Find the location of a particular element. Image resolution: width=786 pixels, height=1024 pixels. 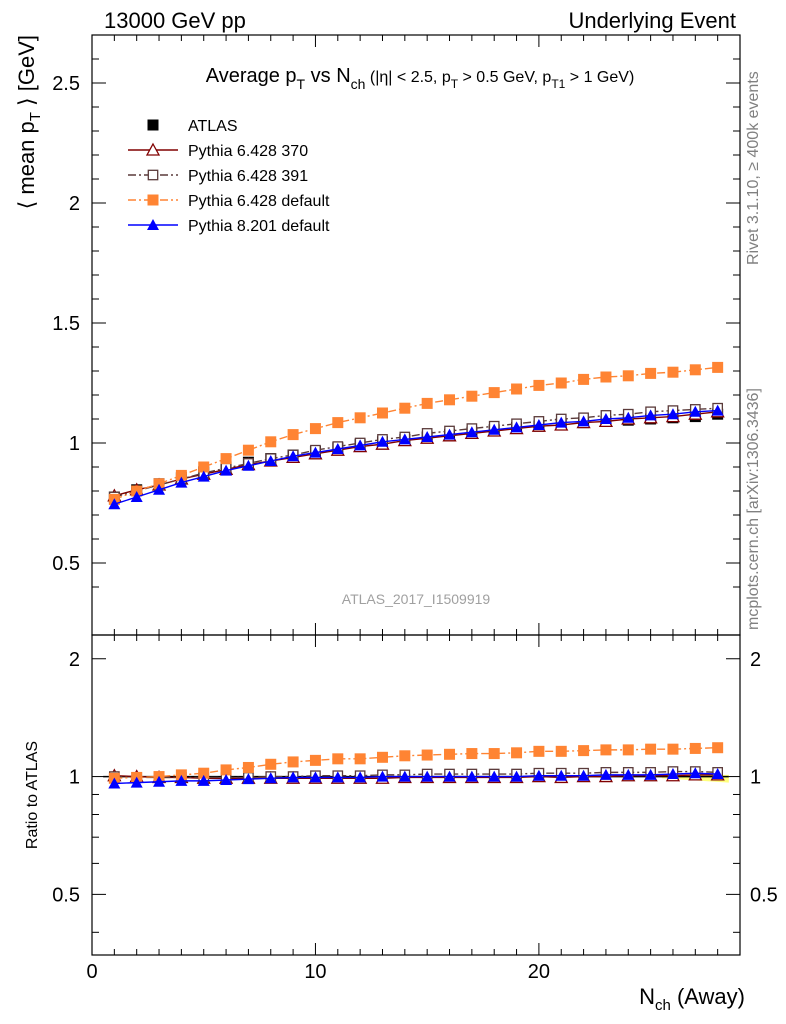

ylabel-part: ⟨ mean p is located at coordinates (26, 165).